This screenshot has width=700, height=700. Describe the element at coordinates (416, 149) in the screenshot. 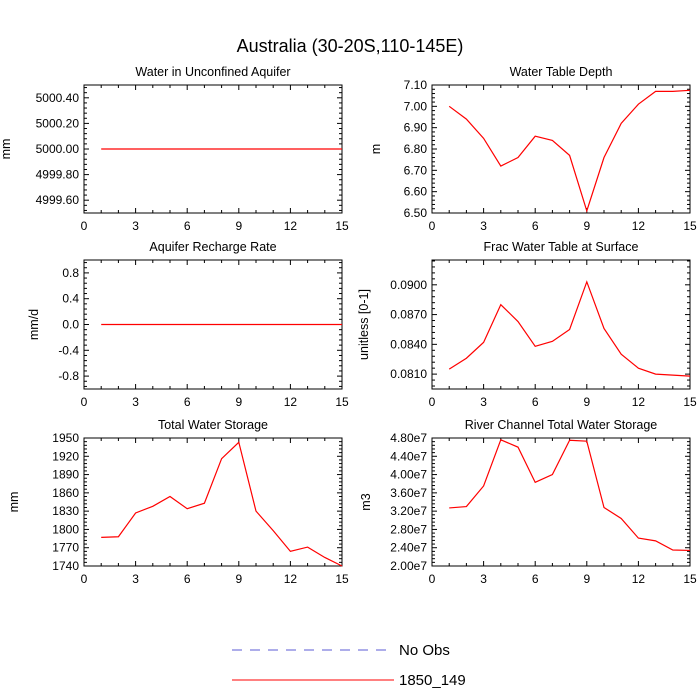

I see `y-tick-label: 6.80` at that location.